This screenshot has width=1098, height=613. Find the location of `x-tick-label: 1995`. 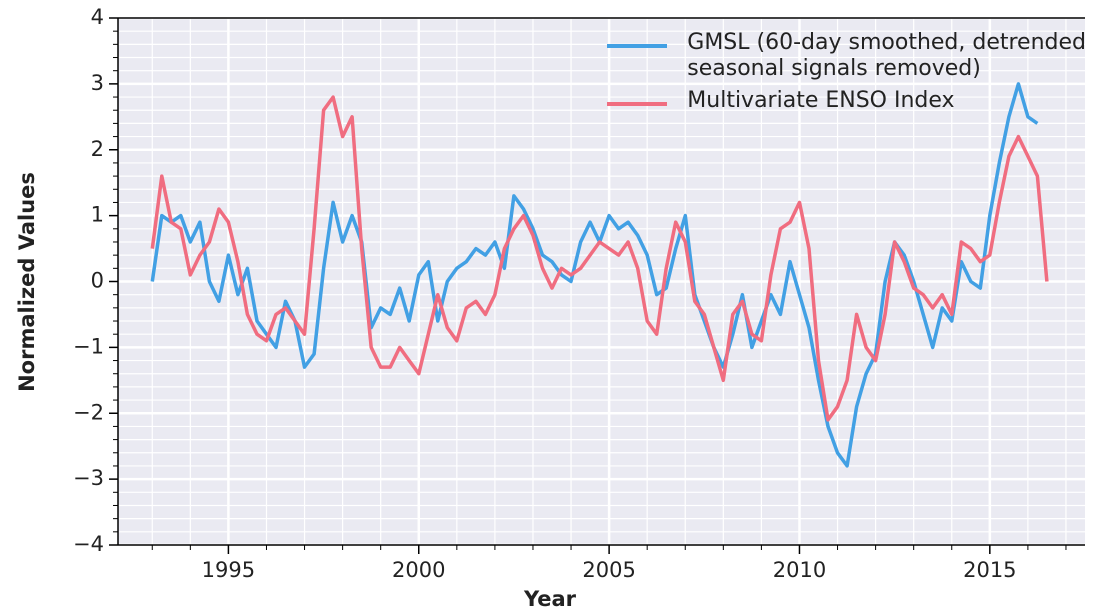

x-tick-label: 1995 is located at coordinates (228, 570).